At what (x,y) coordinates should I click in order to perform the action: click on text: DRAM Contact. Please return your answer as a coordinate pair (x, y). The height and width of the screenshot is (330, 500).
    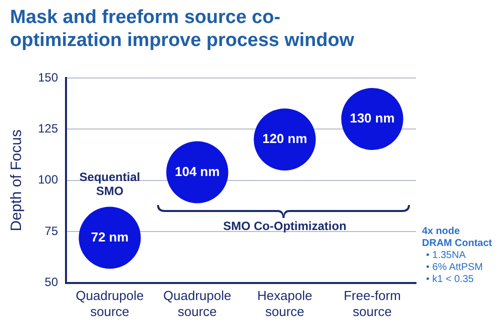
    Looking at the image, I should click on (457, 244).